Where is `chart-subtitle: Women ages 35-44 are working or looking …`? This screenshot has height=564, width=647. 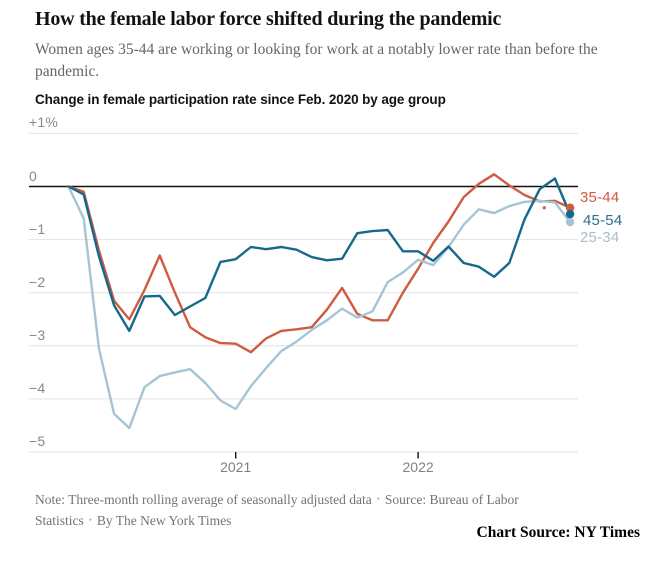 chart-subtitle: Women ages 35-44 are working or looking … is located at coordinates (316, 60).